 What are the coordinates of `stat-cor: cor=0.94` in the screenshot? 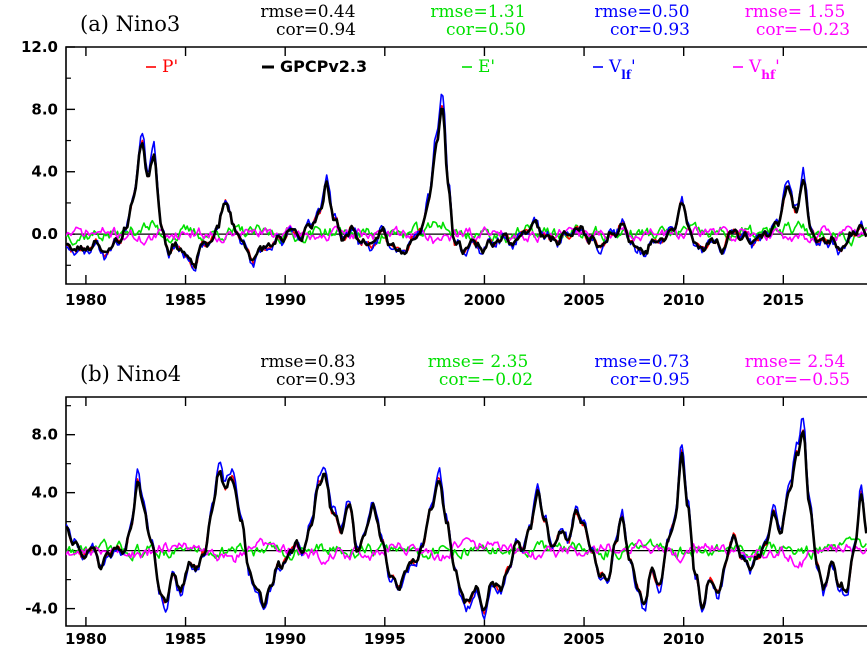 It's located at (316, 30).